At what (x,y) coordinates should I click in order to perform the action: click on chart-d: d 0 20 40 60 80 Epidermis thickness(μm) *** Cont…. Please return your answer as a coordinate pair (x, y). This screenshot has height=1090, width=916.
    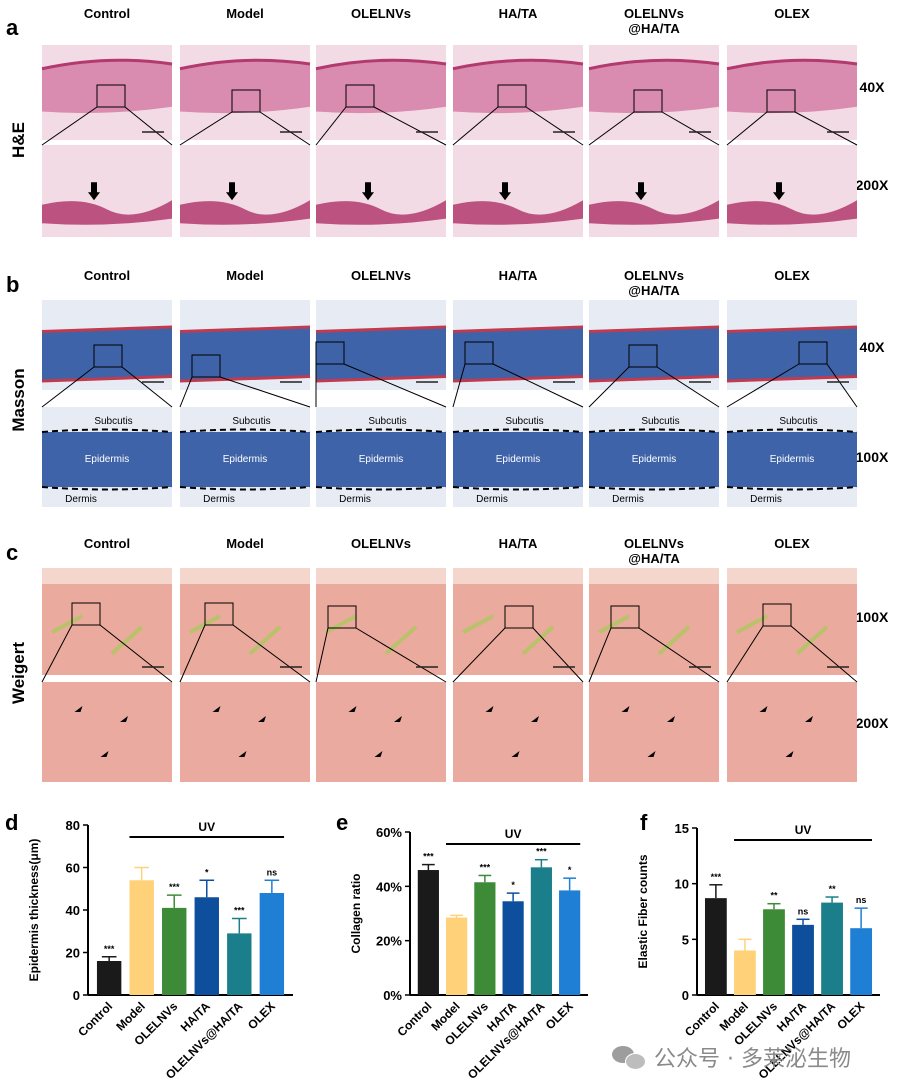
    Looking at the image, I should click on (149, 946).